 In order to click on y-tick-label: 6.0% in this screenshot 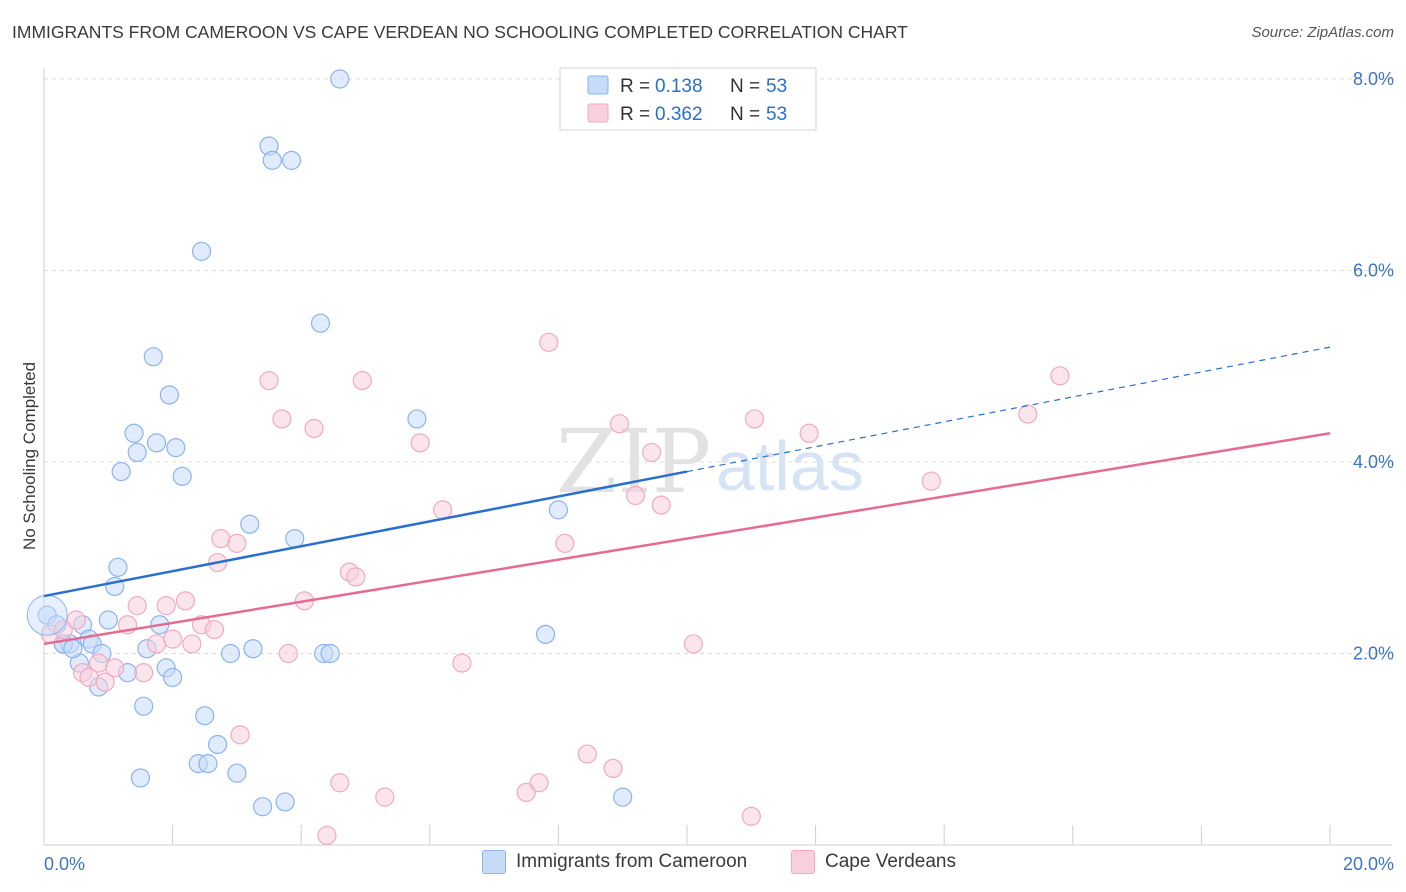, I will do `click(1373, 271)`.